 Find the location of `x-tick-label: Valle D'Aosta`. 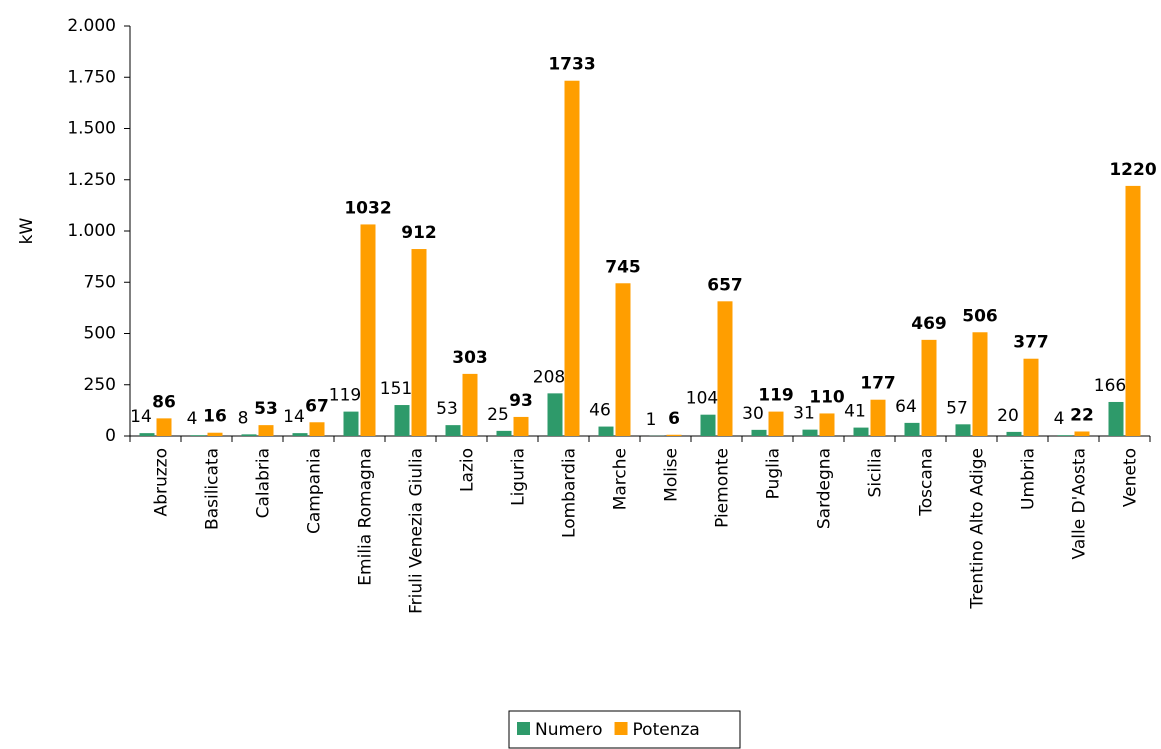

x-tick-label: Valle D'Aosta is located at coordinates (1080, 503).